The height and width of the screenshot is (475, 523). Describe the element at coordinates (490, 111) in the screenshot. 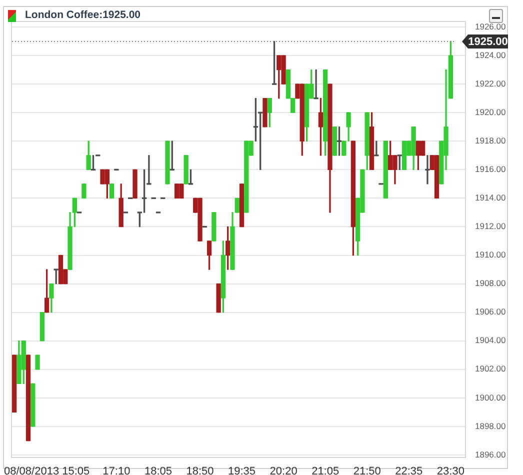

I see `y-tick-label: 1920.00` at that location.